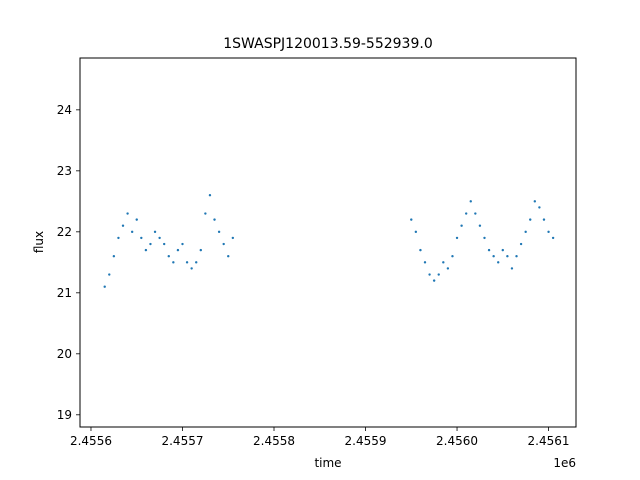 This screenshot has height=480, width=640. What do you see at coordinates (366, 441) in the screenshot?
I see `x-tick-label: 2.4559` at bounding box center [366, 441].